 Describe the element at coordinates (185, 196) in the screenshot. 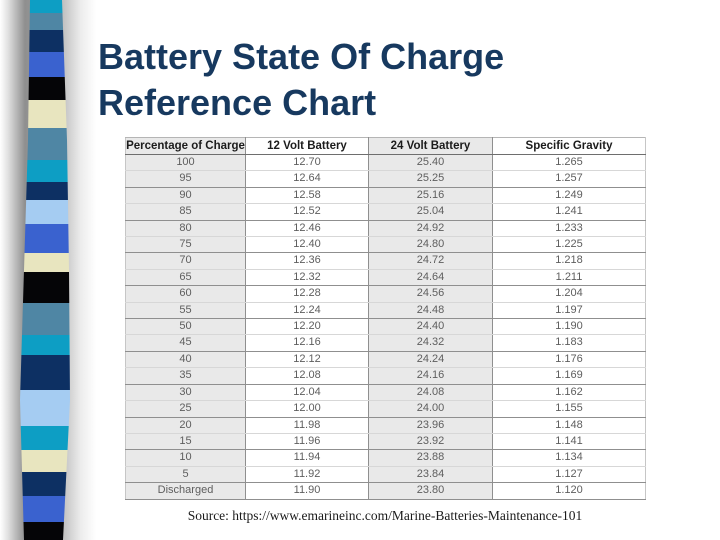

I see `table-cell: 90` at that location.